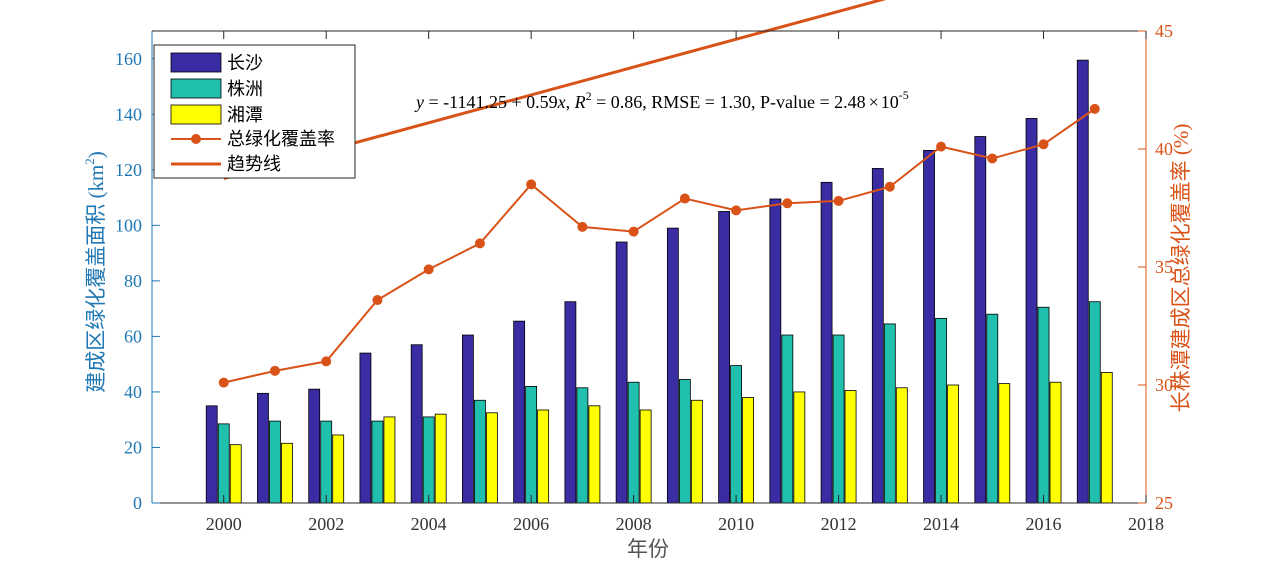 Image resolution: width=1269 pixels, height=573 pixels. What do you see at coordinates (480, 451) in the screenshot?
I see `bar-zhuzhou-2005` at bounding box center [480, 451].